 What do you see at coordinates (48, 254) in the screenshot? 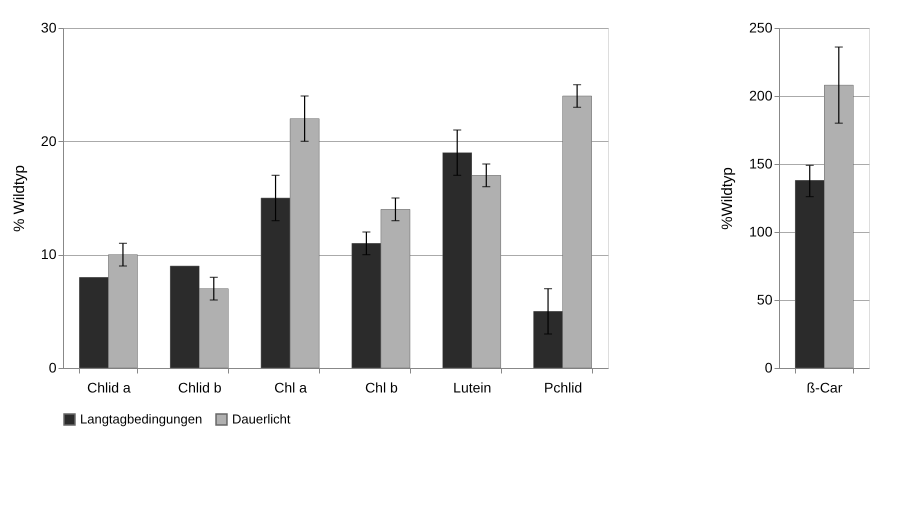
I see `y-tick-label: 10` at bounding box center [48, 254].